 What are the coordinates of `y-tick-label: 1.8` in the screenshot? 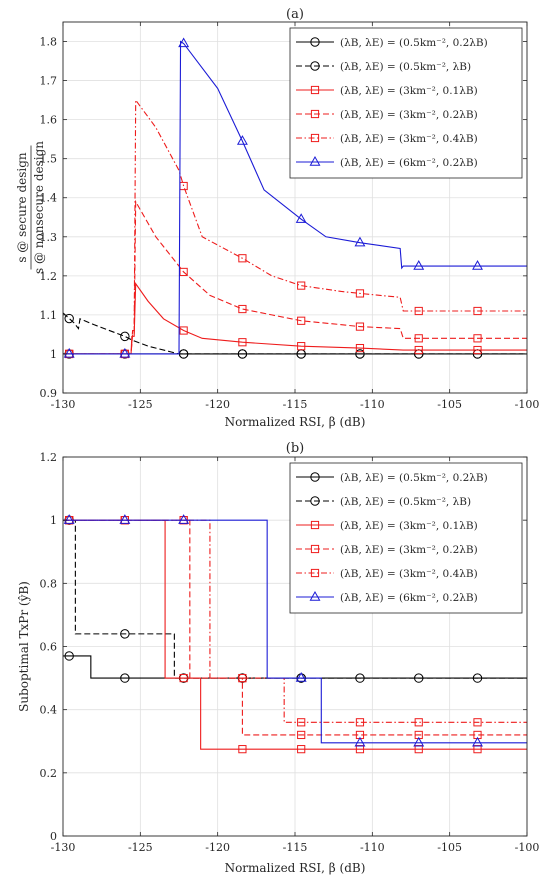 It's located at (49, 42).